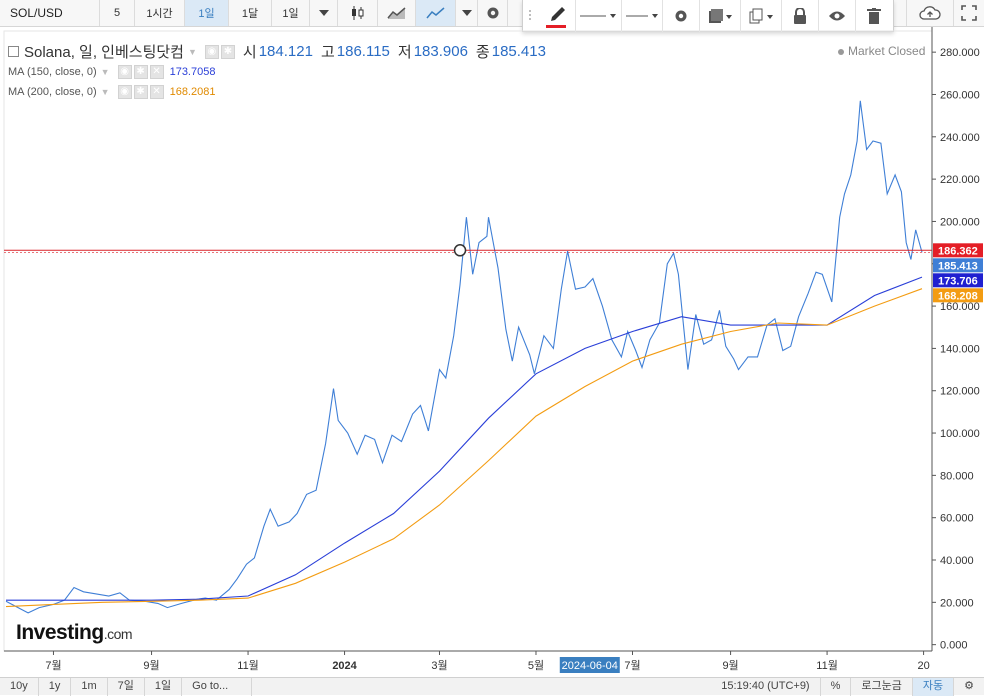 Image resolution: width=984 pixels, height=696 pixels. Describe the element at coordinates (124, 92) in the screenshot. I see `ma200-eye-icon: ◉` at that location.